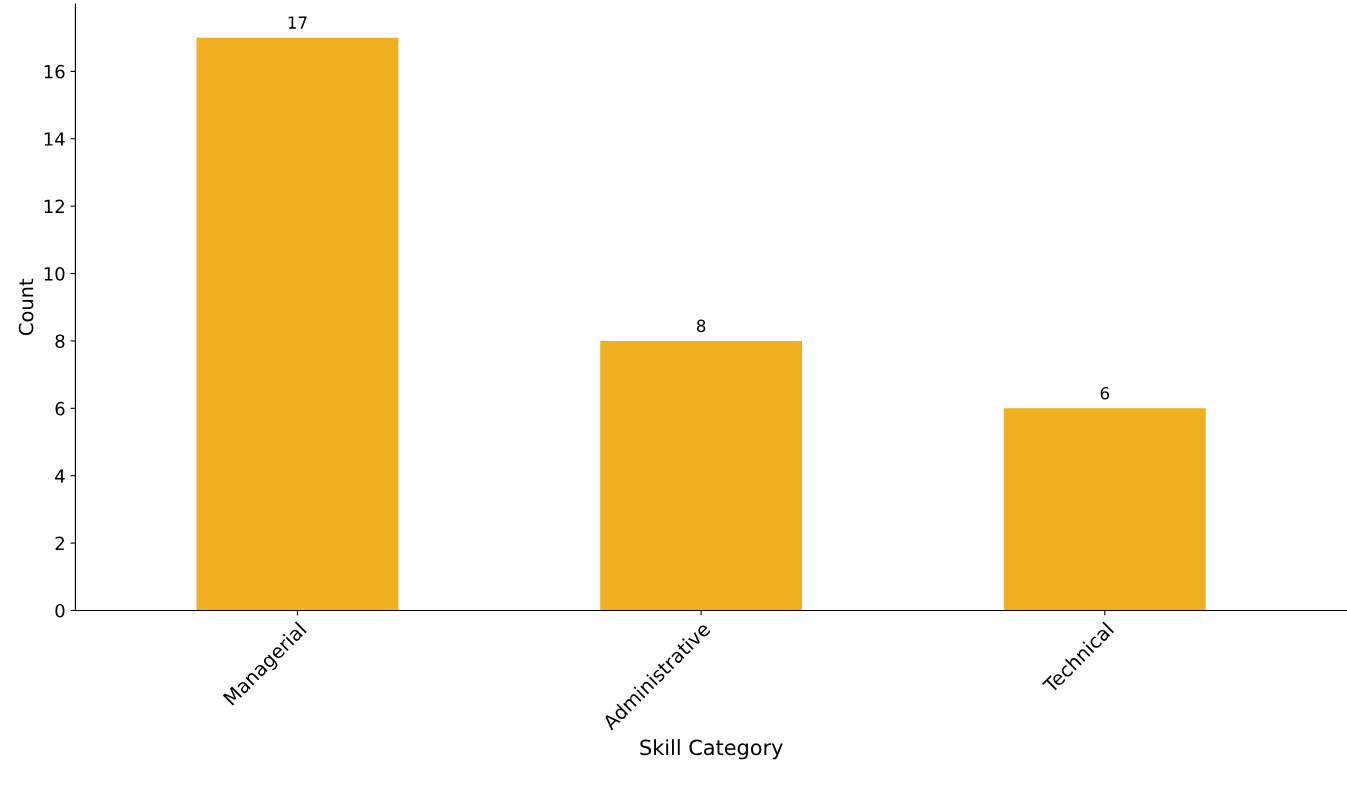 This screenshot has height=798, width=1347. What do you see at coordinates (60, 476) in the screenshot?
I see `y-tick-label: 4` at bounding box center [60, 476].